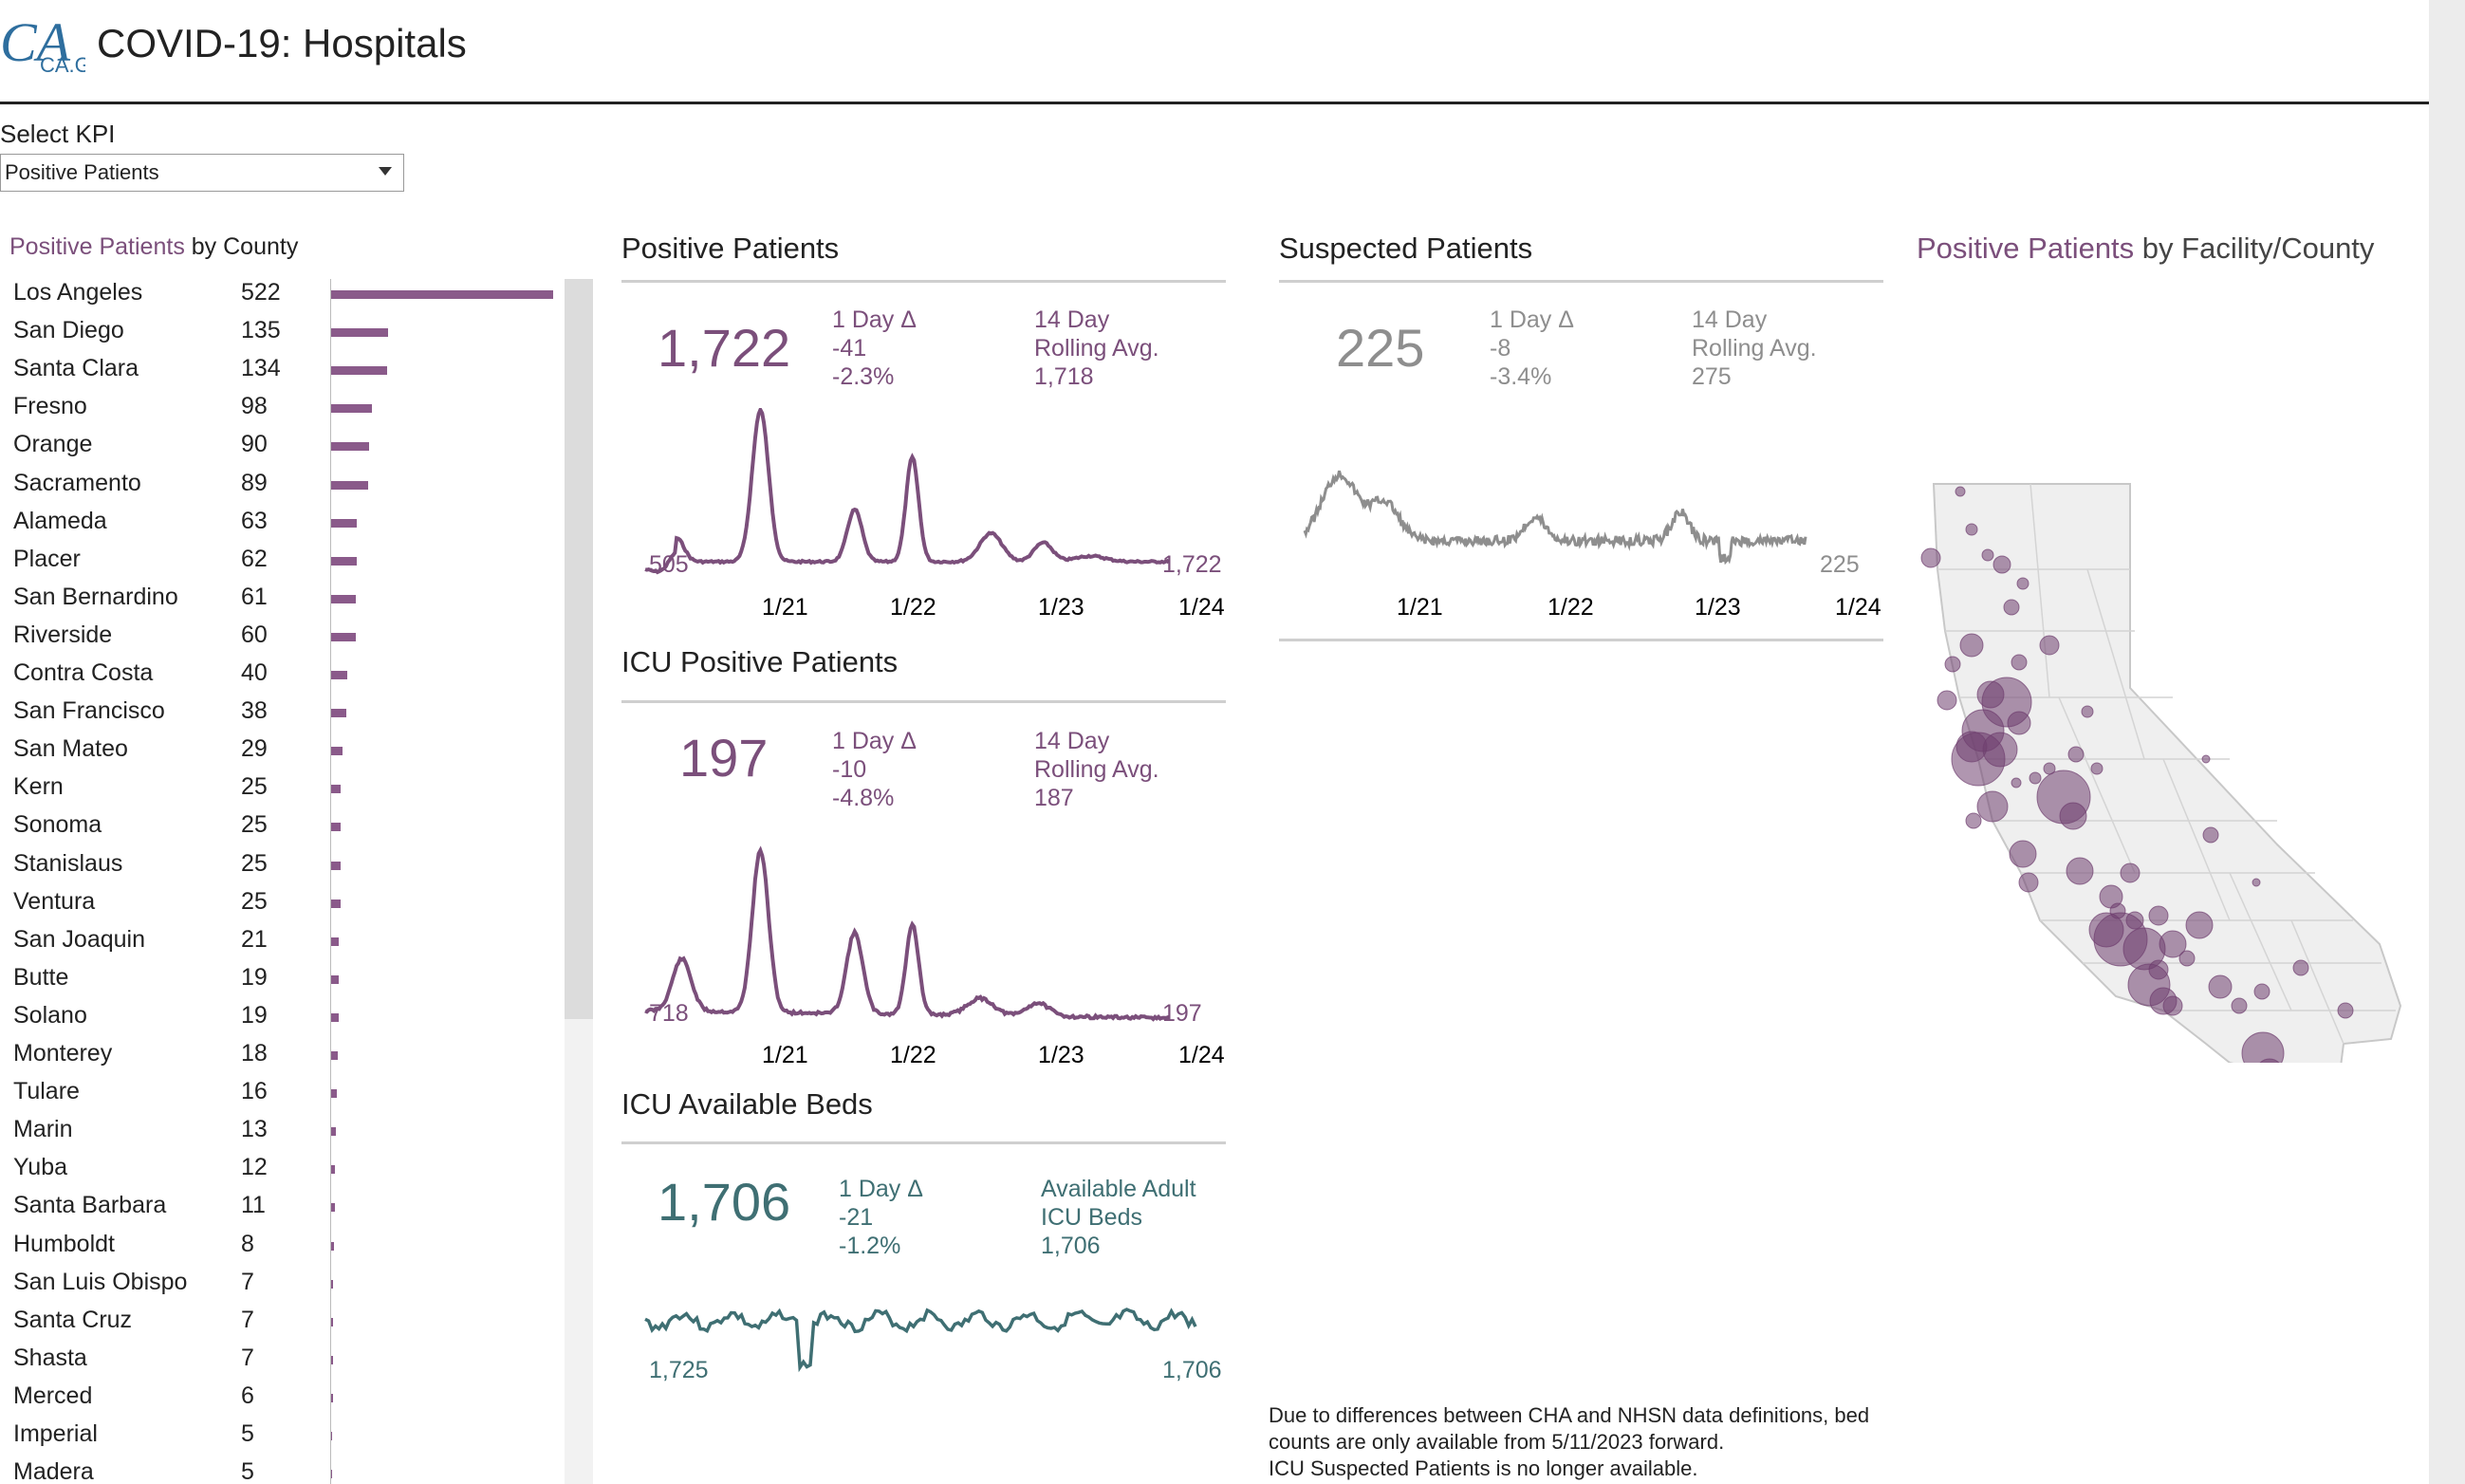 This screenshot has height=1484, width=2465. I want to click on county-row: Orange 90, so click(289, 450).